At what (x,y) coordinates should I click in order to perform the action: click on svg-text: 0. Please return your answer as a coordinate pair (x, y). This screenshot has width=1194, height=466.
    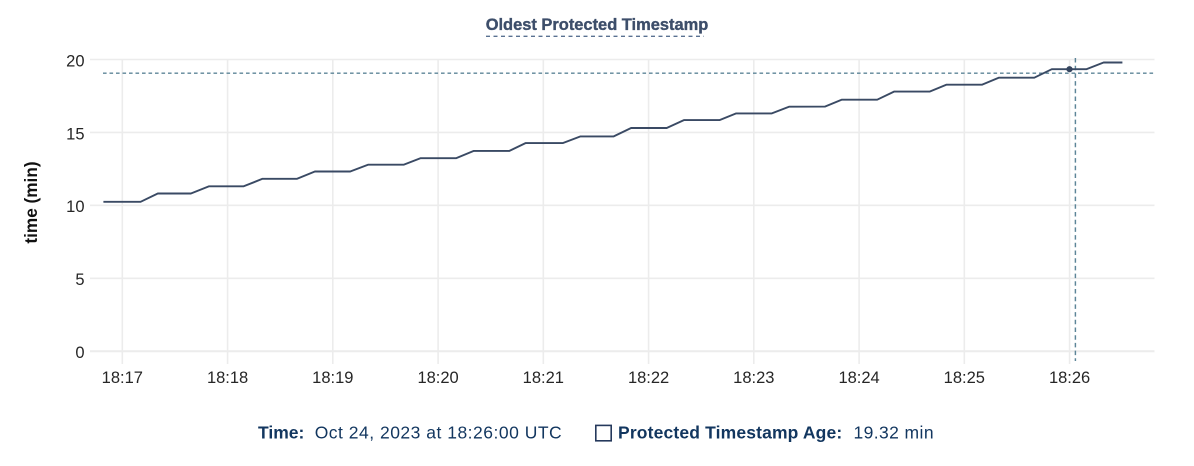
    Looking at the image, I should click on (79, 353).